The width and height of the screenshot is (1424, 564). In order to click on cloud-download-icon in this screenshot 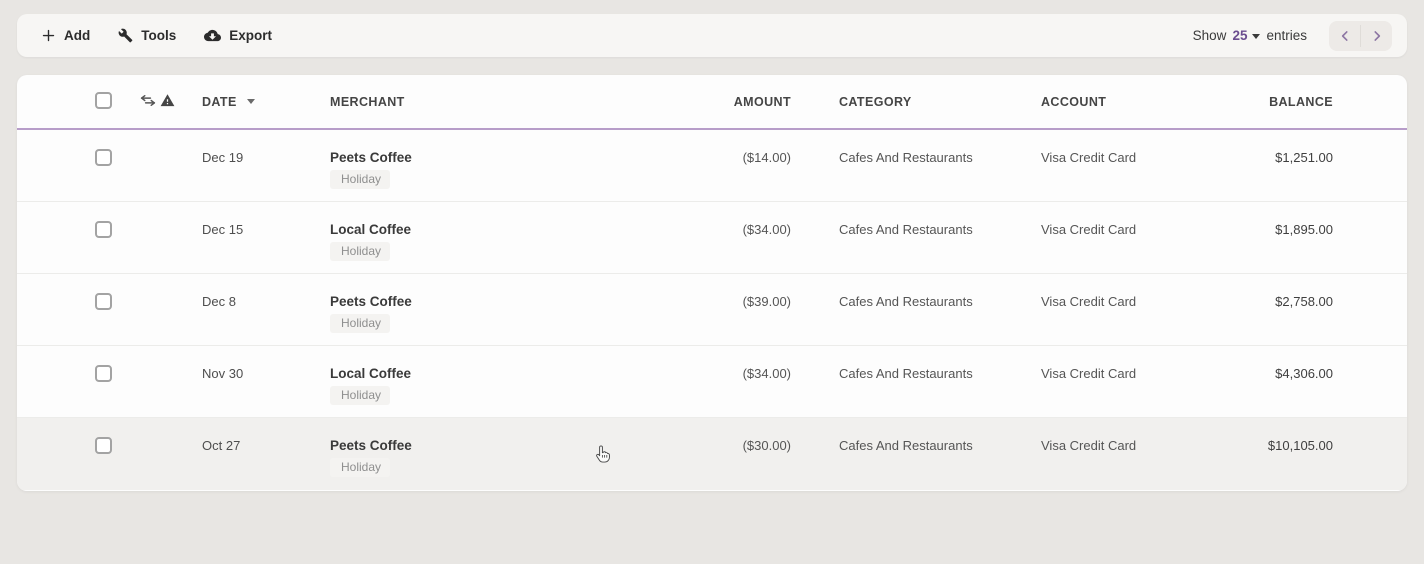, I will do `click(213, 35)`.